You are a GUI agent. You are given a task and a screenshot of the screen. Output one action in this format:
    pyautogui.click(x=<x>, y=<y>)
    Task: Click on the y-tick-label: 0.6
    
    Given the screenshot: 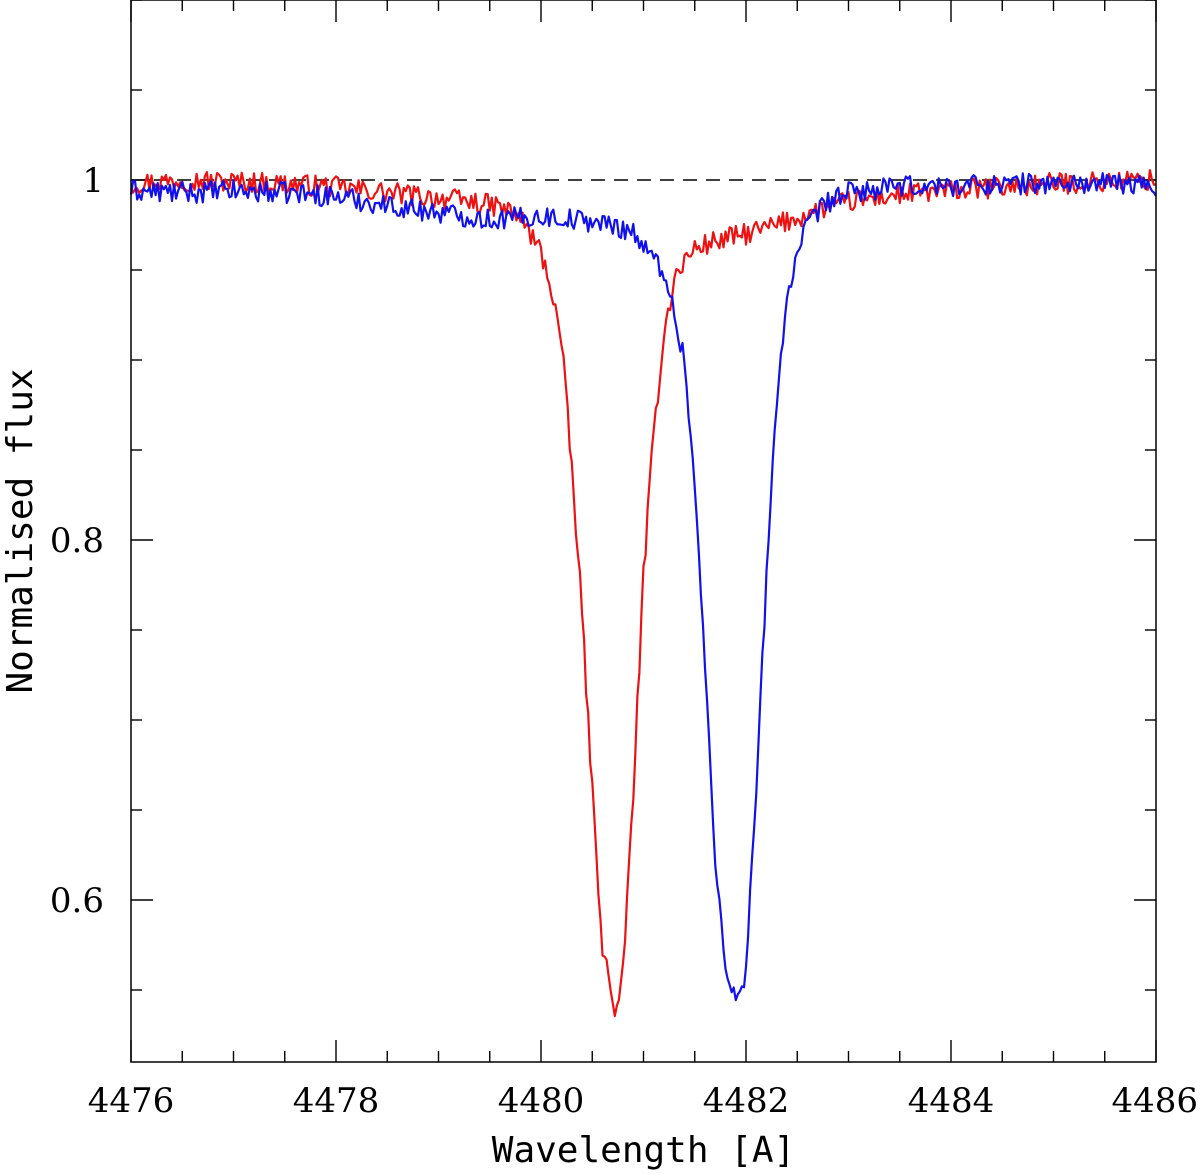 What is the action you would take?
    pyautogui.click(x=77, y=901)
    